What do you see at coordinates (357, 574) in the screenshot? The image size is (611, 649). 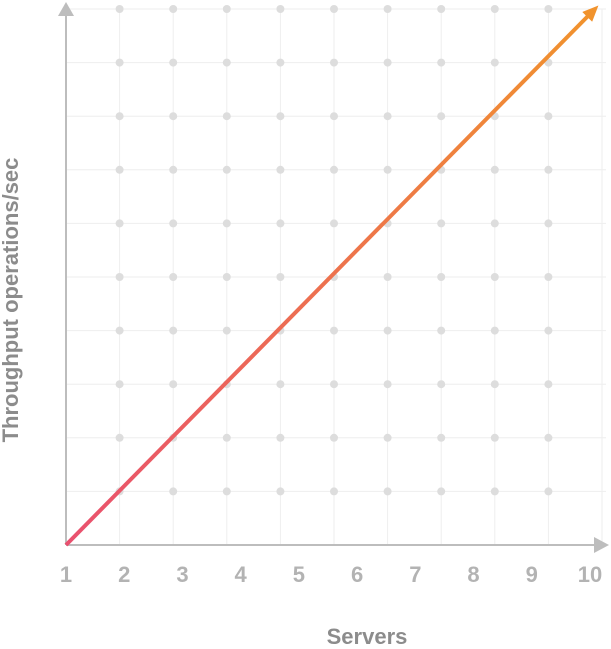 I see `x-tick-label: 6` at bounding box center [357, 574].